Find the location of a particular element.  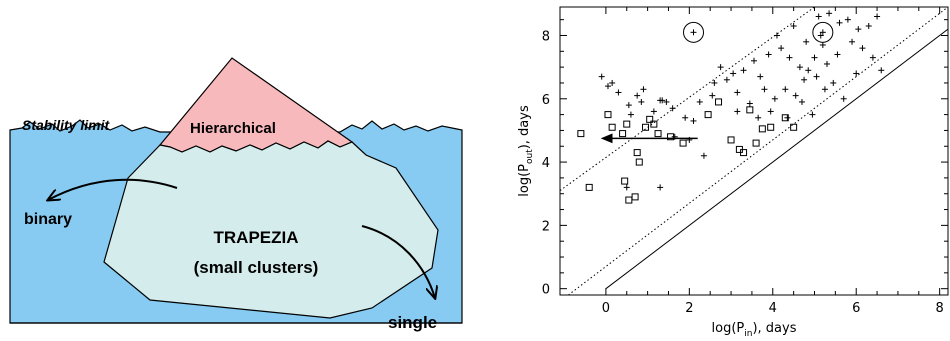

trapezia-title: TRAPEZIA is located at coordinates (256, 237).